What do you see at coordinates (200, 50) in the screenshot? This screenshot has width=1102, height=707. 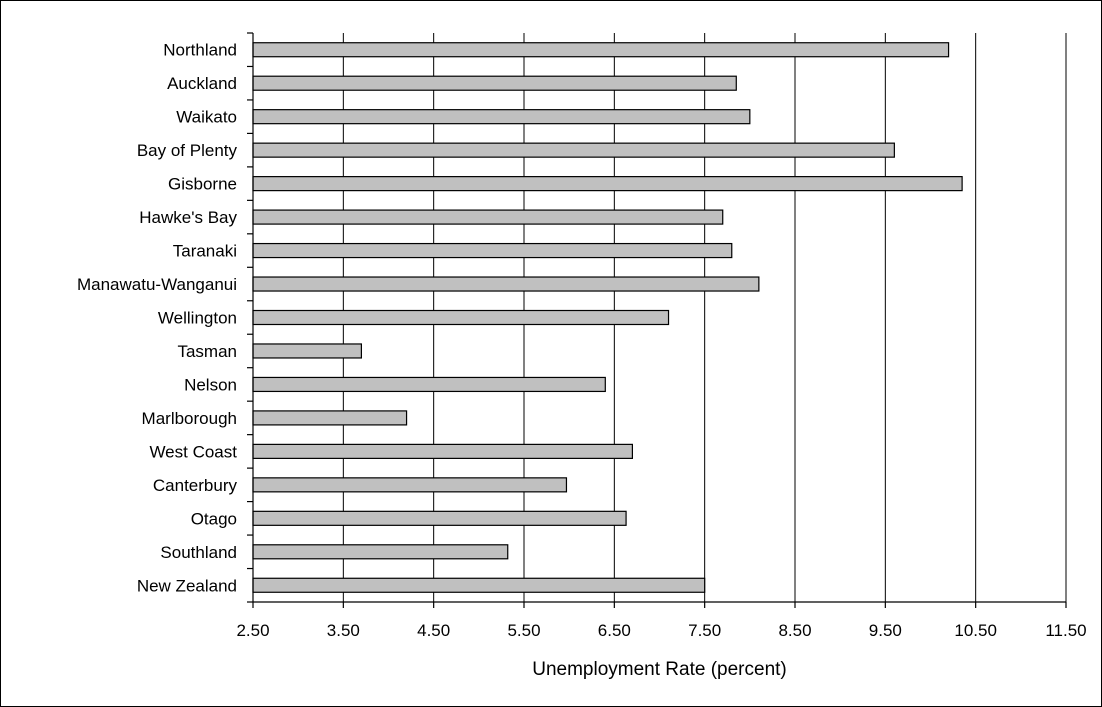 I see `category-label: Northland` at bounding box center [200, 50].